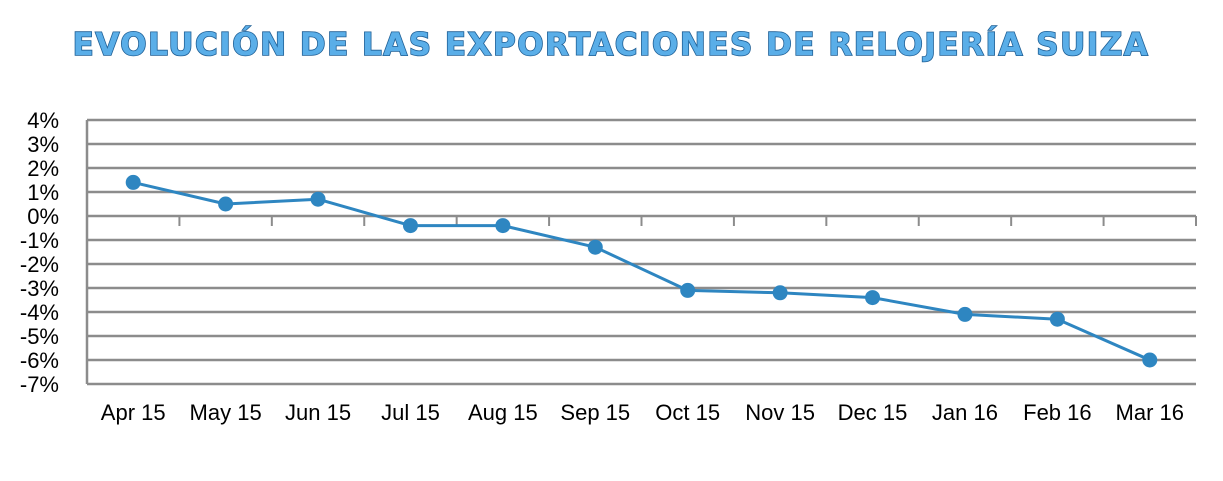  What do you see at coordinates (39, 336) in the screenshot?
I see `y-tick-label: -5%` at bounding box center [39, 336].